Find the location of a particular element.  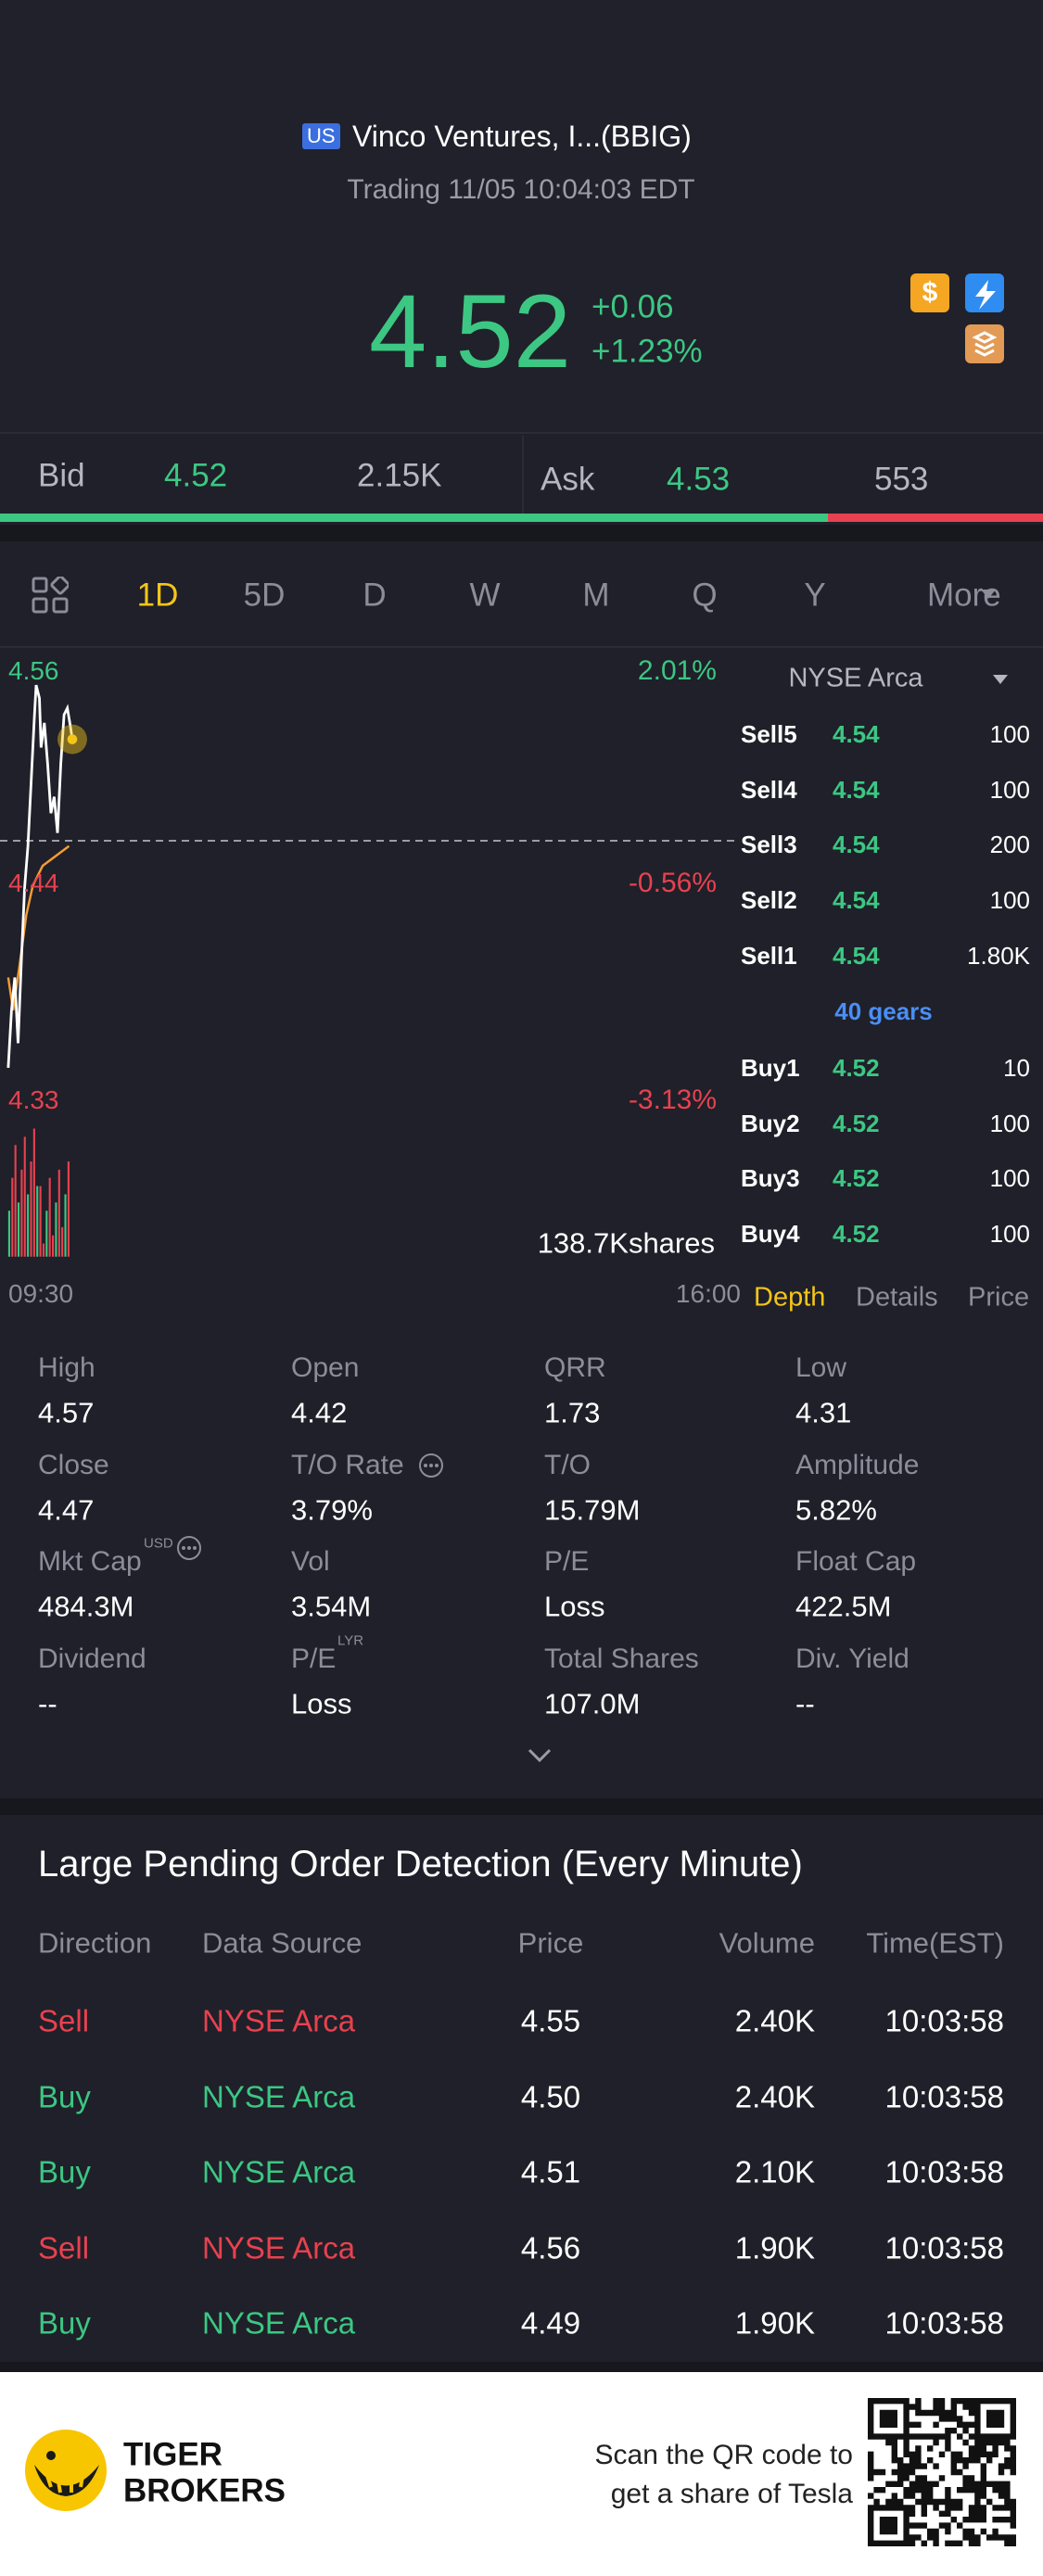

stat-value: 484.3M is located at coordinates (86, 1607).